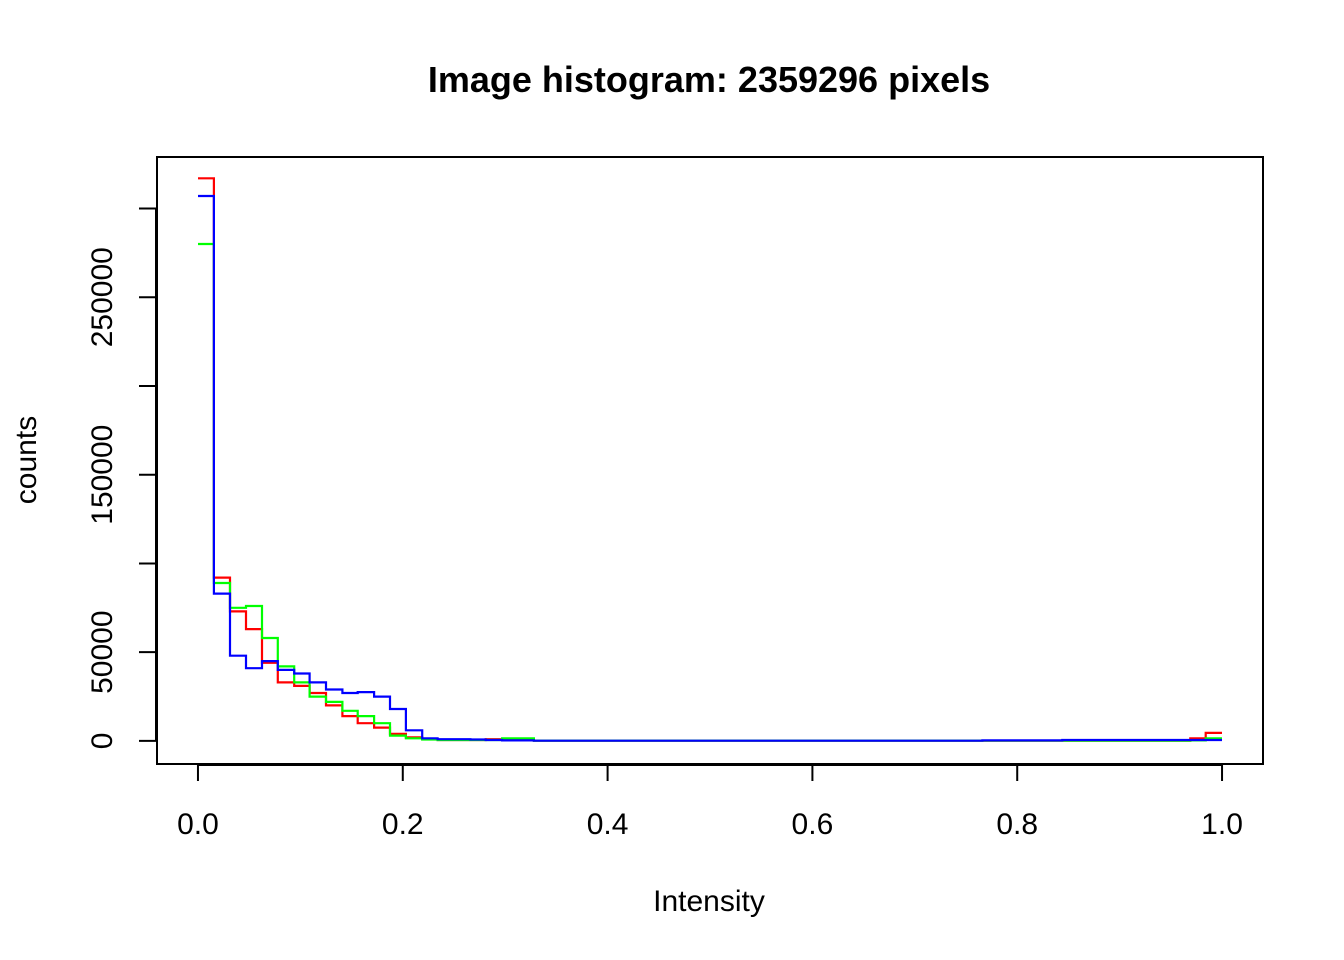 This screenshot has width=1344, height=960. What do you see at coordinates (608, 824) in the screenshot?
I see `x-tick-label: 0.4` at bounding box center [608, 824].